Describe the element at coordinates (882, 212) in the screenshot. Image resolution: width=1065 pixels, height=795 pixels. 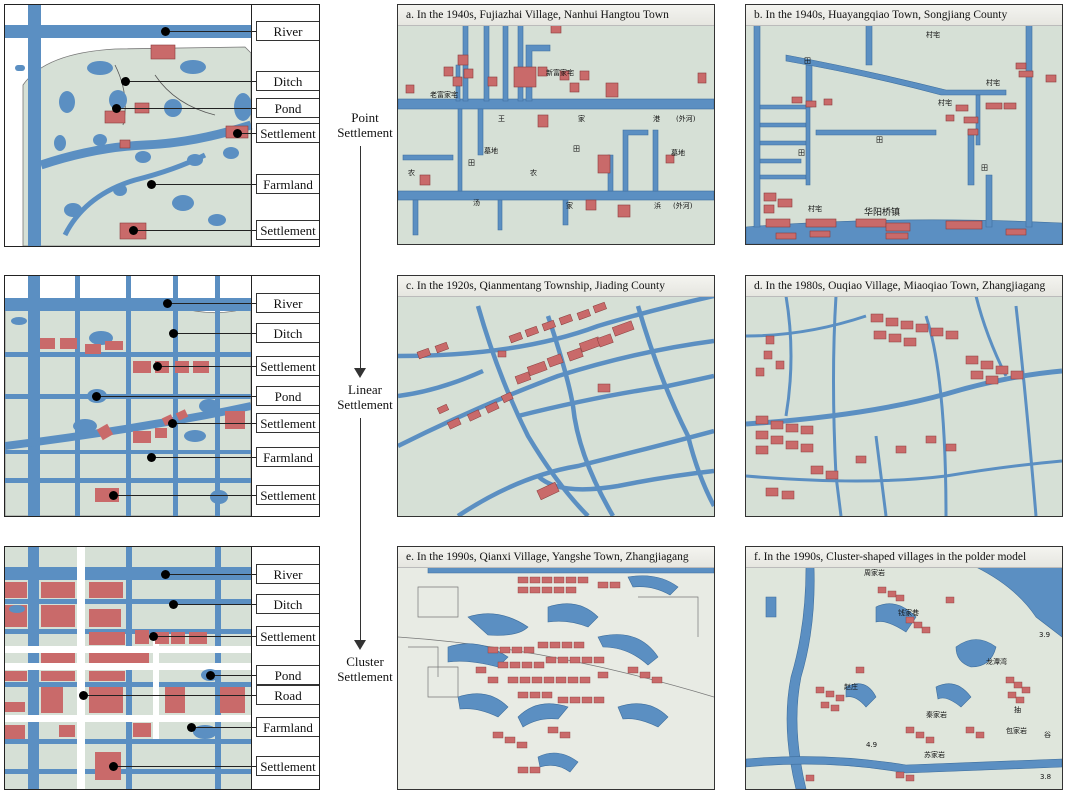
I see `map-b-label: 华阳桥镇` at that location.